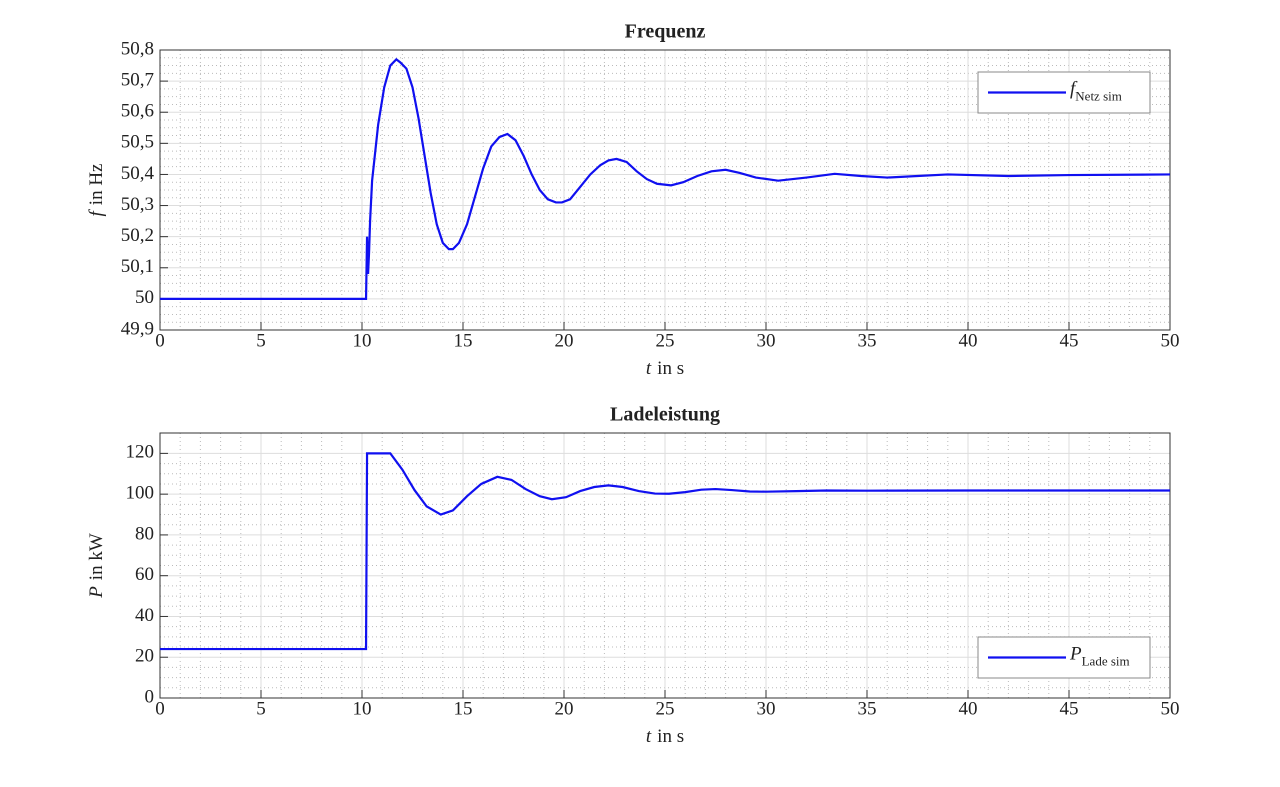 The image size is (1280, 787). Describe the element at coordinates (144, 615) in the screenshot. I see `y-tick-label: 40` at that location.